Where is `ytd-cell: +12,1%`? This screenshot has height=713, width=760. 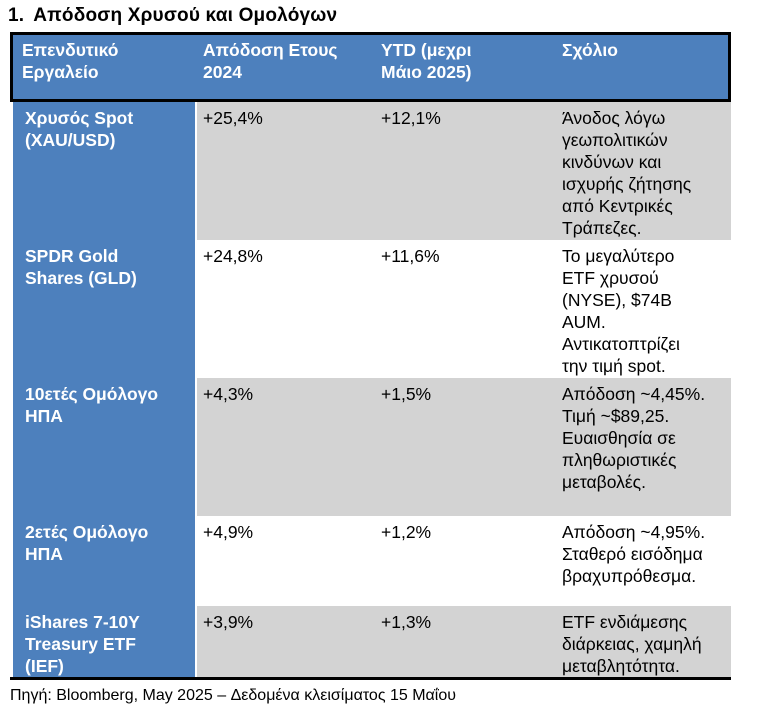
ytd-cell: +12,1% is located at coordinates (465, 171).